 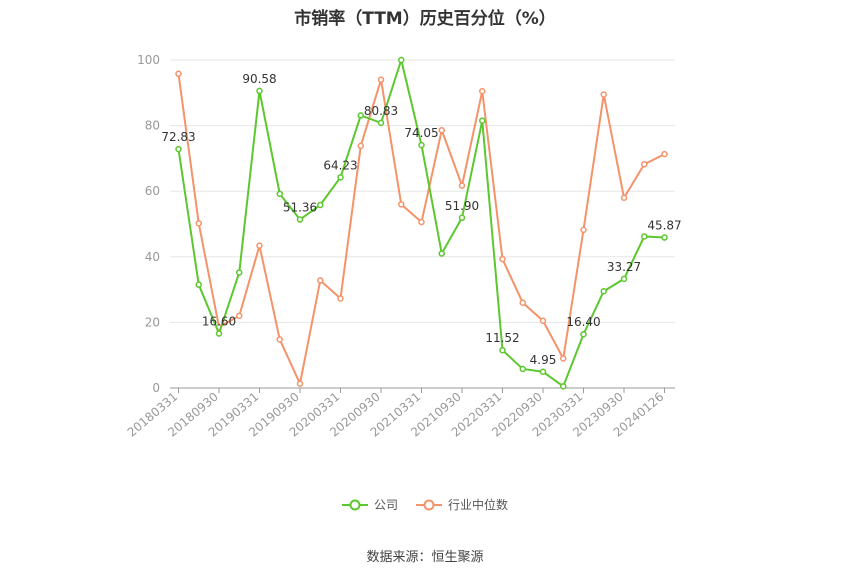 I want to click on data-label: 74.05, so click(x=421, y=133).